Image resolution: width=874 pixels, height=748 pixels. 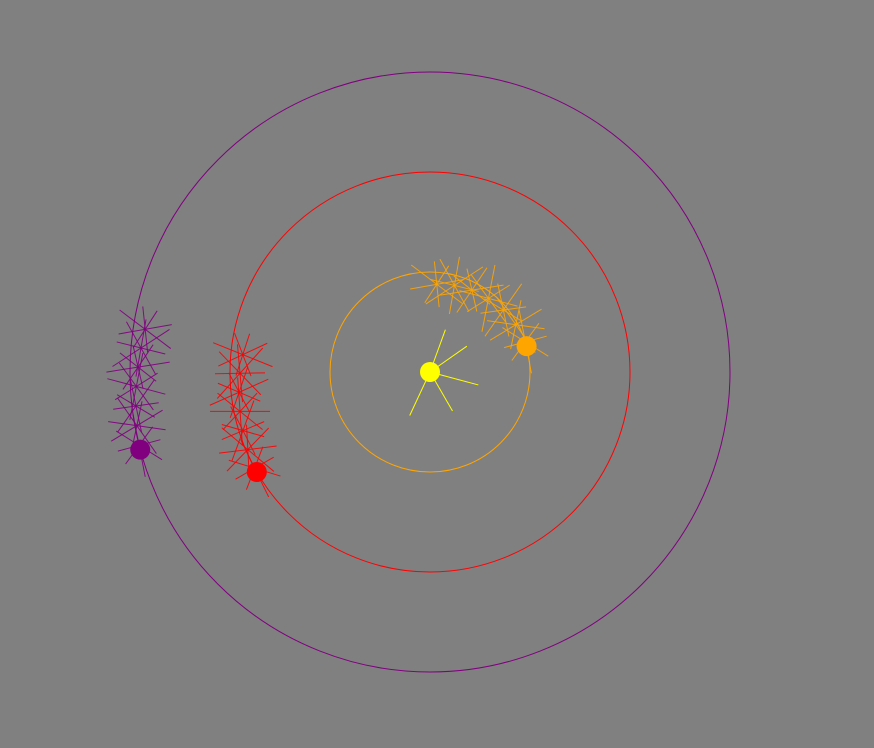 I want to click on orange-planet, so click(x=526, y=346).